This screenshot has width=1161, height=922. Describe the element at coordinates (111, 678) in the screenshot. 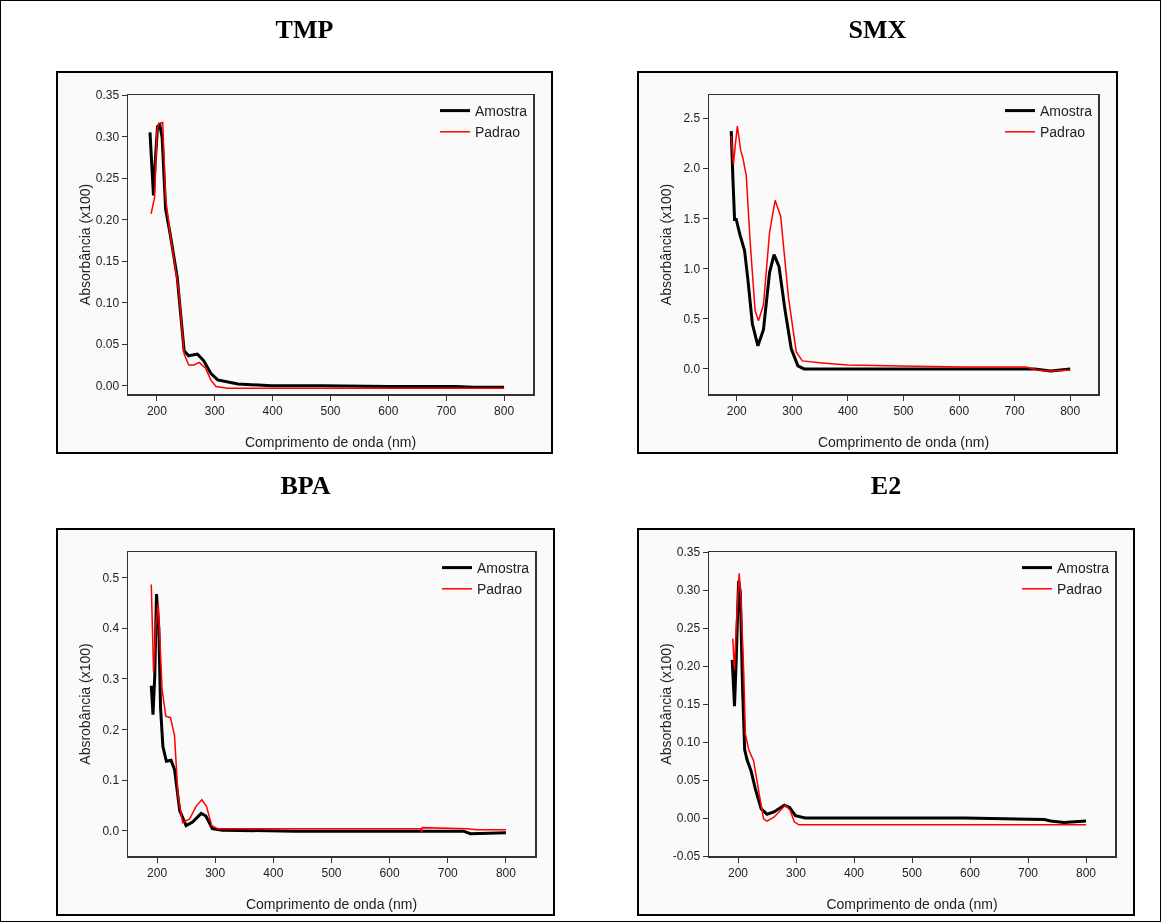

I see `y-tick-label: 0.3` at that location.